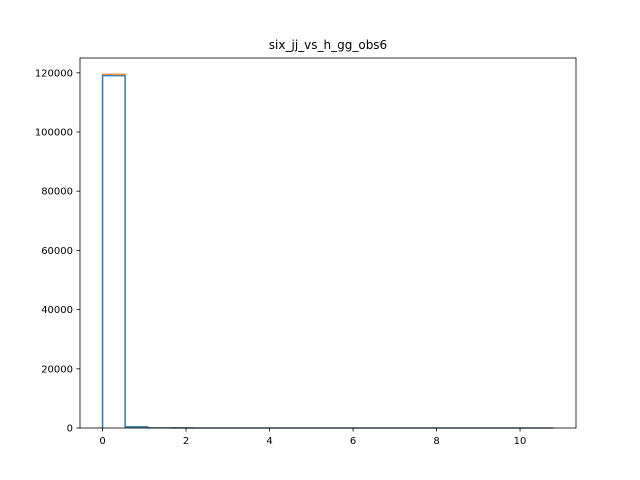 The image size is (640, 480). I want to click on x-tick-label: 4, so click(269, 441).